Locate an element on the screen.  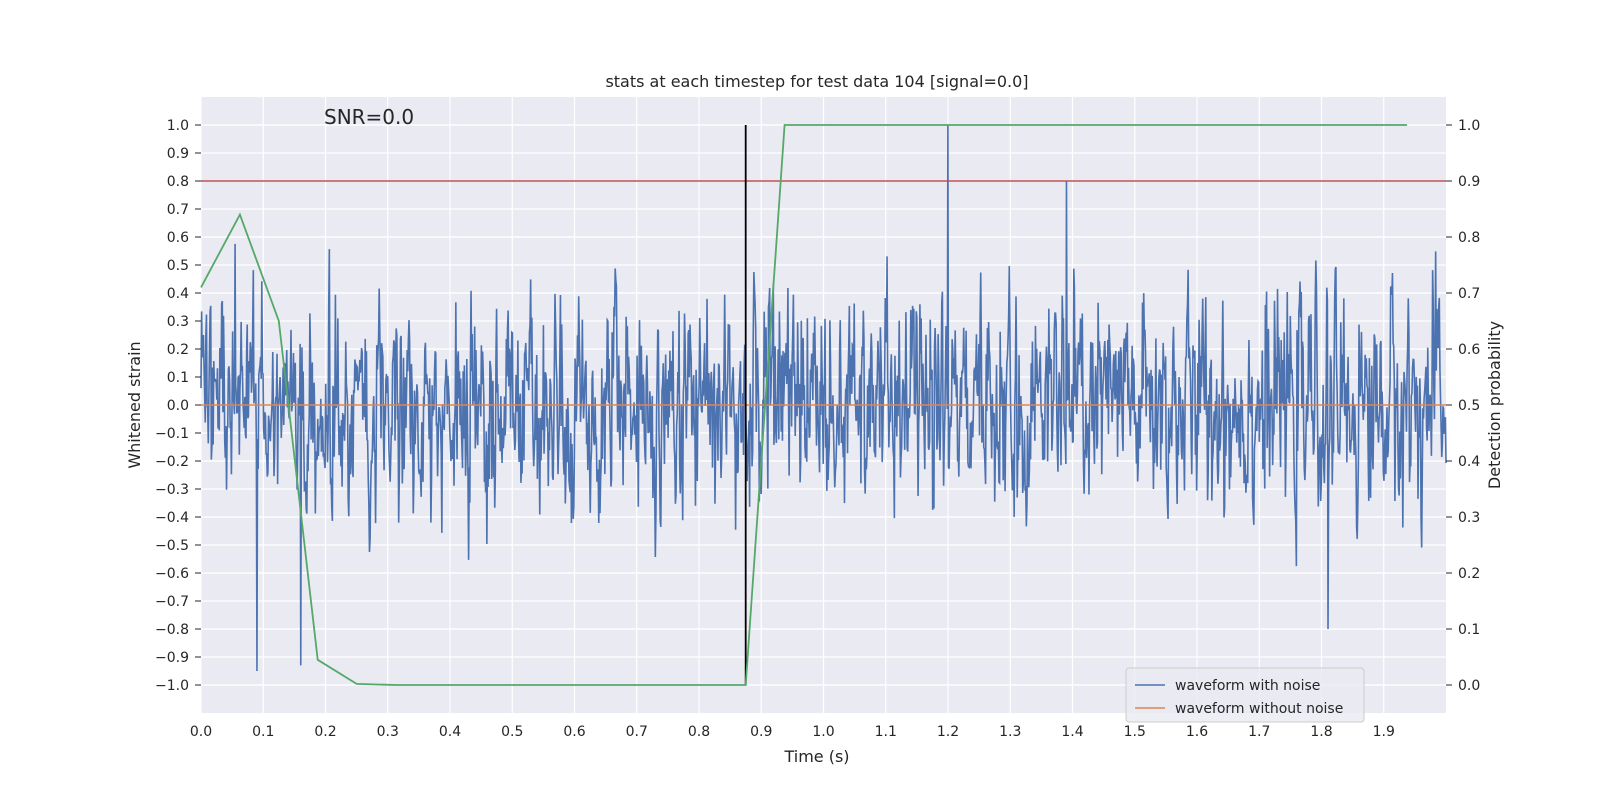
y-tick-label: −0.6 is located at coordinates (172, 574).